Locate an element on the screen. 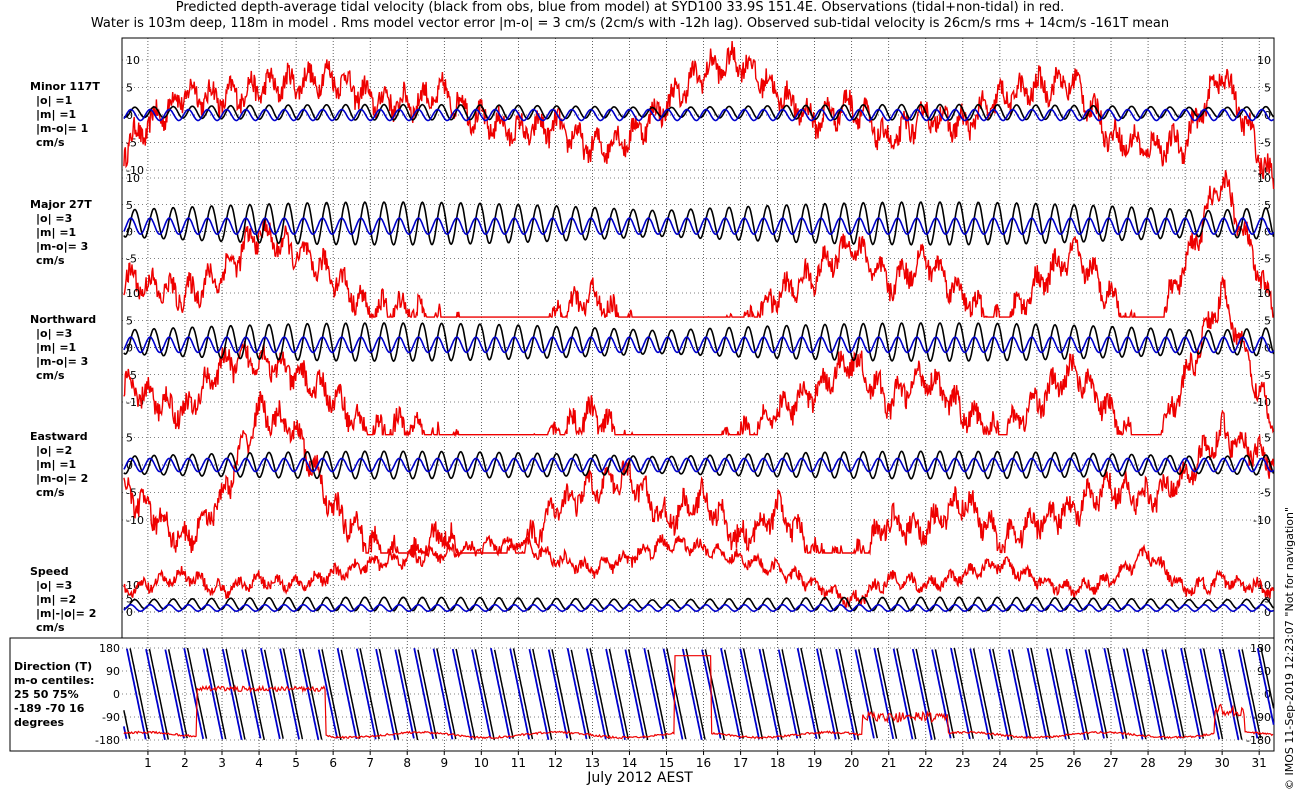 This screenshot has width=1300, height=800. direction-y-tick: 0 is located at coordinates (116, 694).